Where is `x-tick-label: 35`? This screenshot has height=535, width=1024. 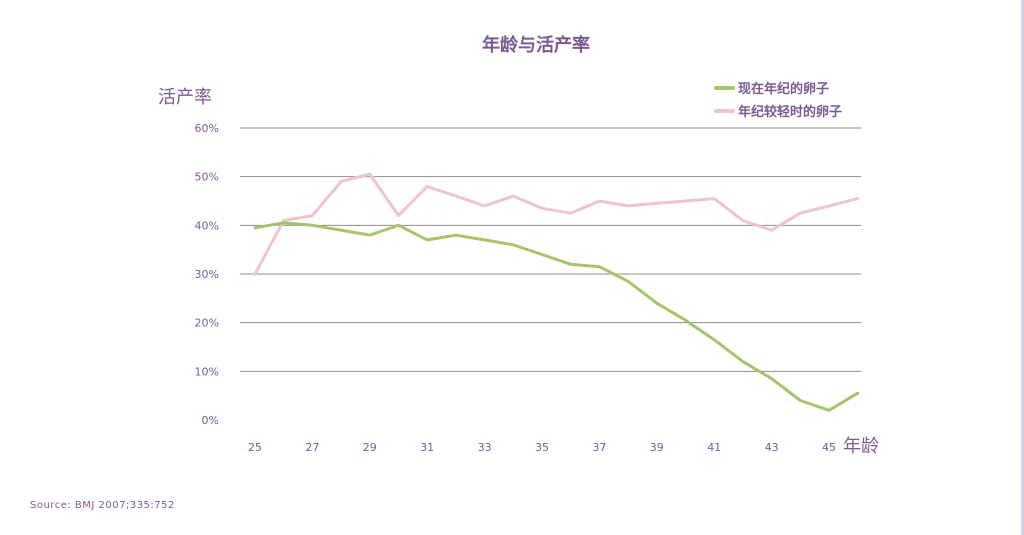 x-tick-label: 35 is located at coordinates (542, 447).